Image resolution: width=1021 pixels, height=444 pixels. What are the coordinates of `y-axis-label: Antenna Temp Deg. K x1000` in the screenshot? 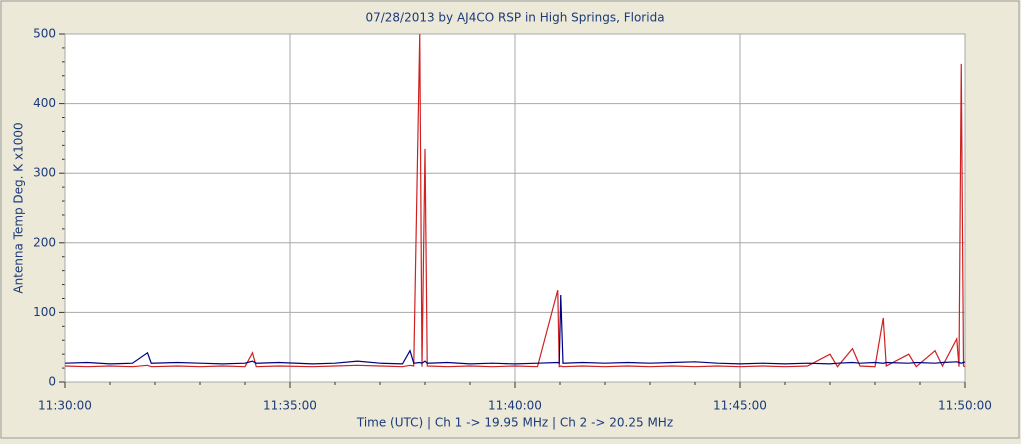 It's located at (19, 207).